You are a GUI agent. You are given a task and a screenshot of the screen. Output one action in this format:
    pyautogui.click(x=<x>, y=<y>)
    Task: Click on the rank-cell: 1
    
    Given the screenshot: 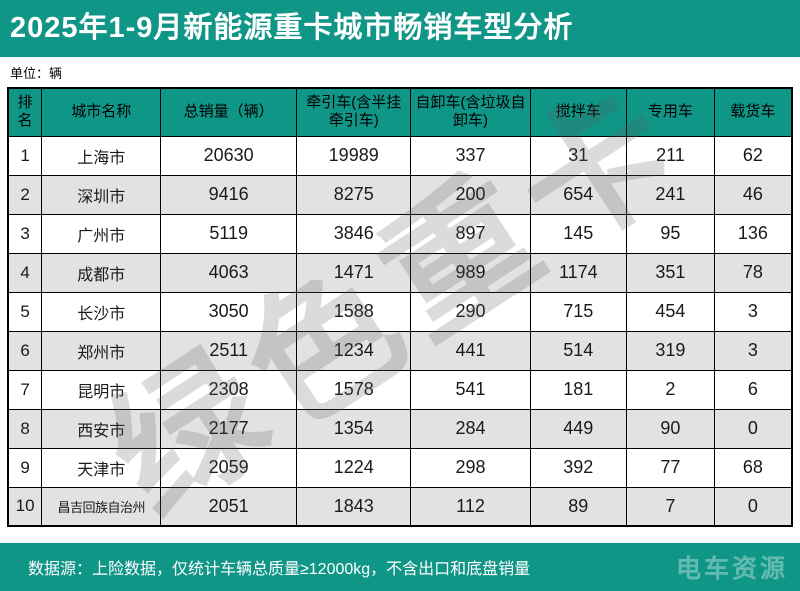 What is the action you would take?
    pyautogui.click(x=25, y=155)
    